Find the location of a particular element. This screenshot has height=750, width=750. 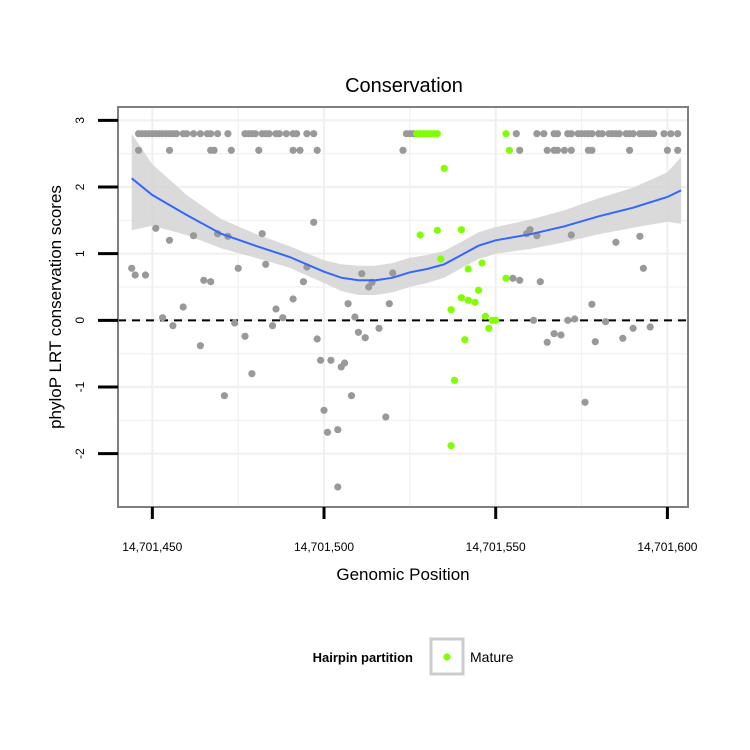

y-tick-label: 3 is located at coordinates (80, 120).